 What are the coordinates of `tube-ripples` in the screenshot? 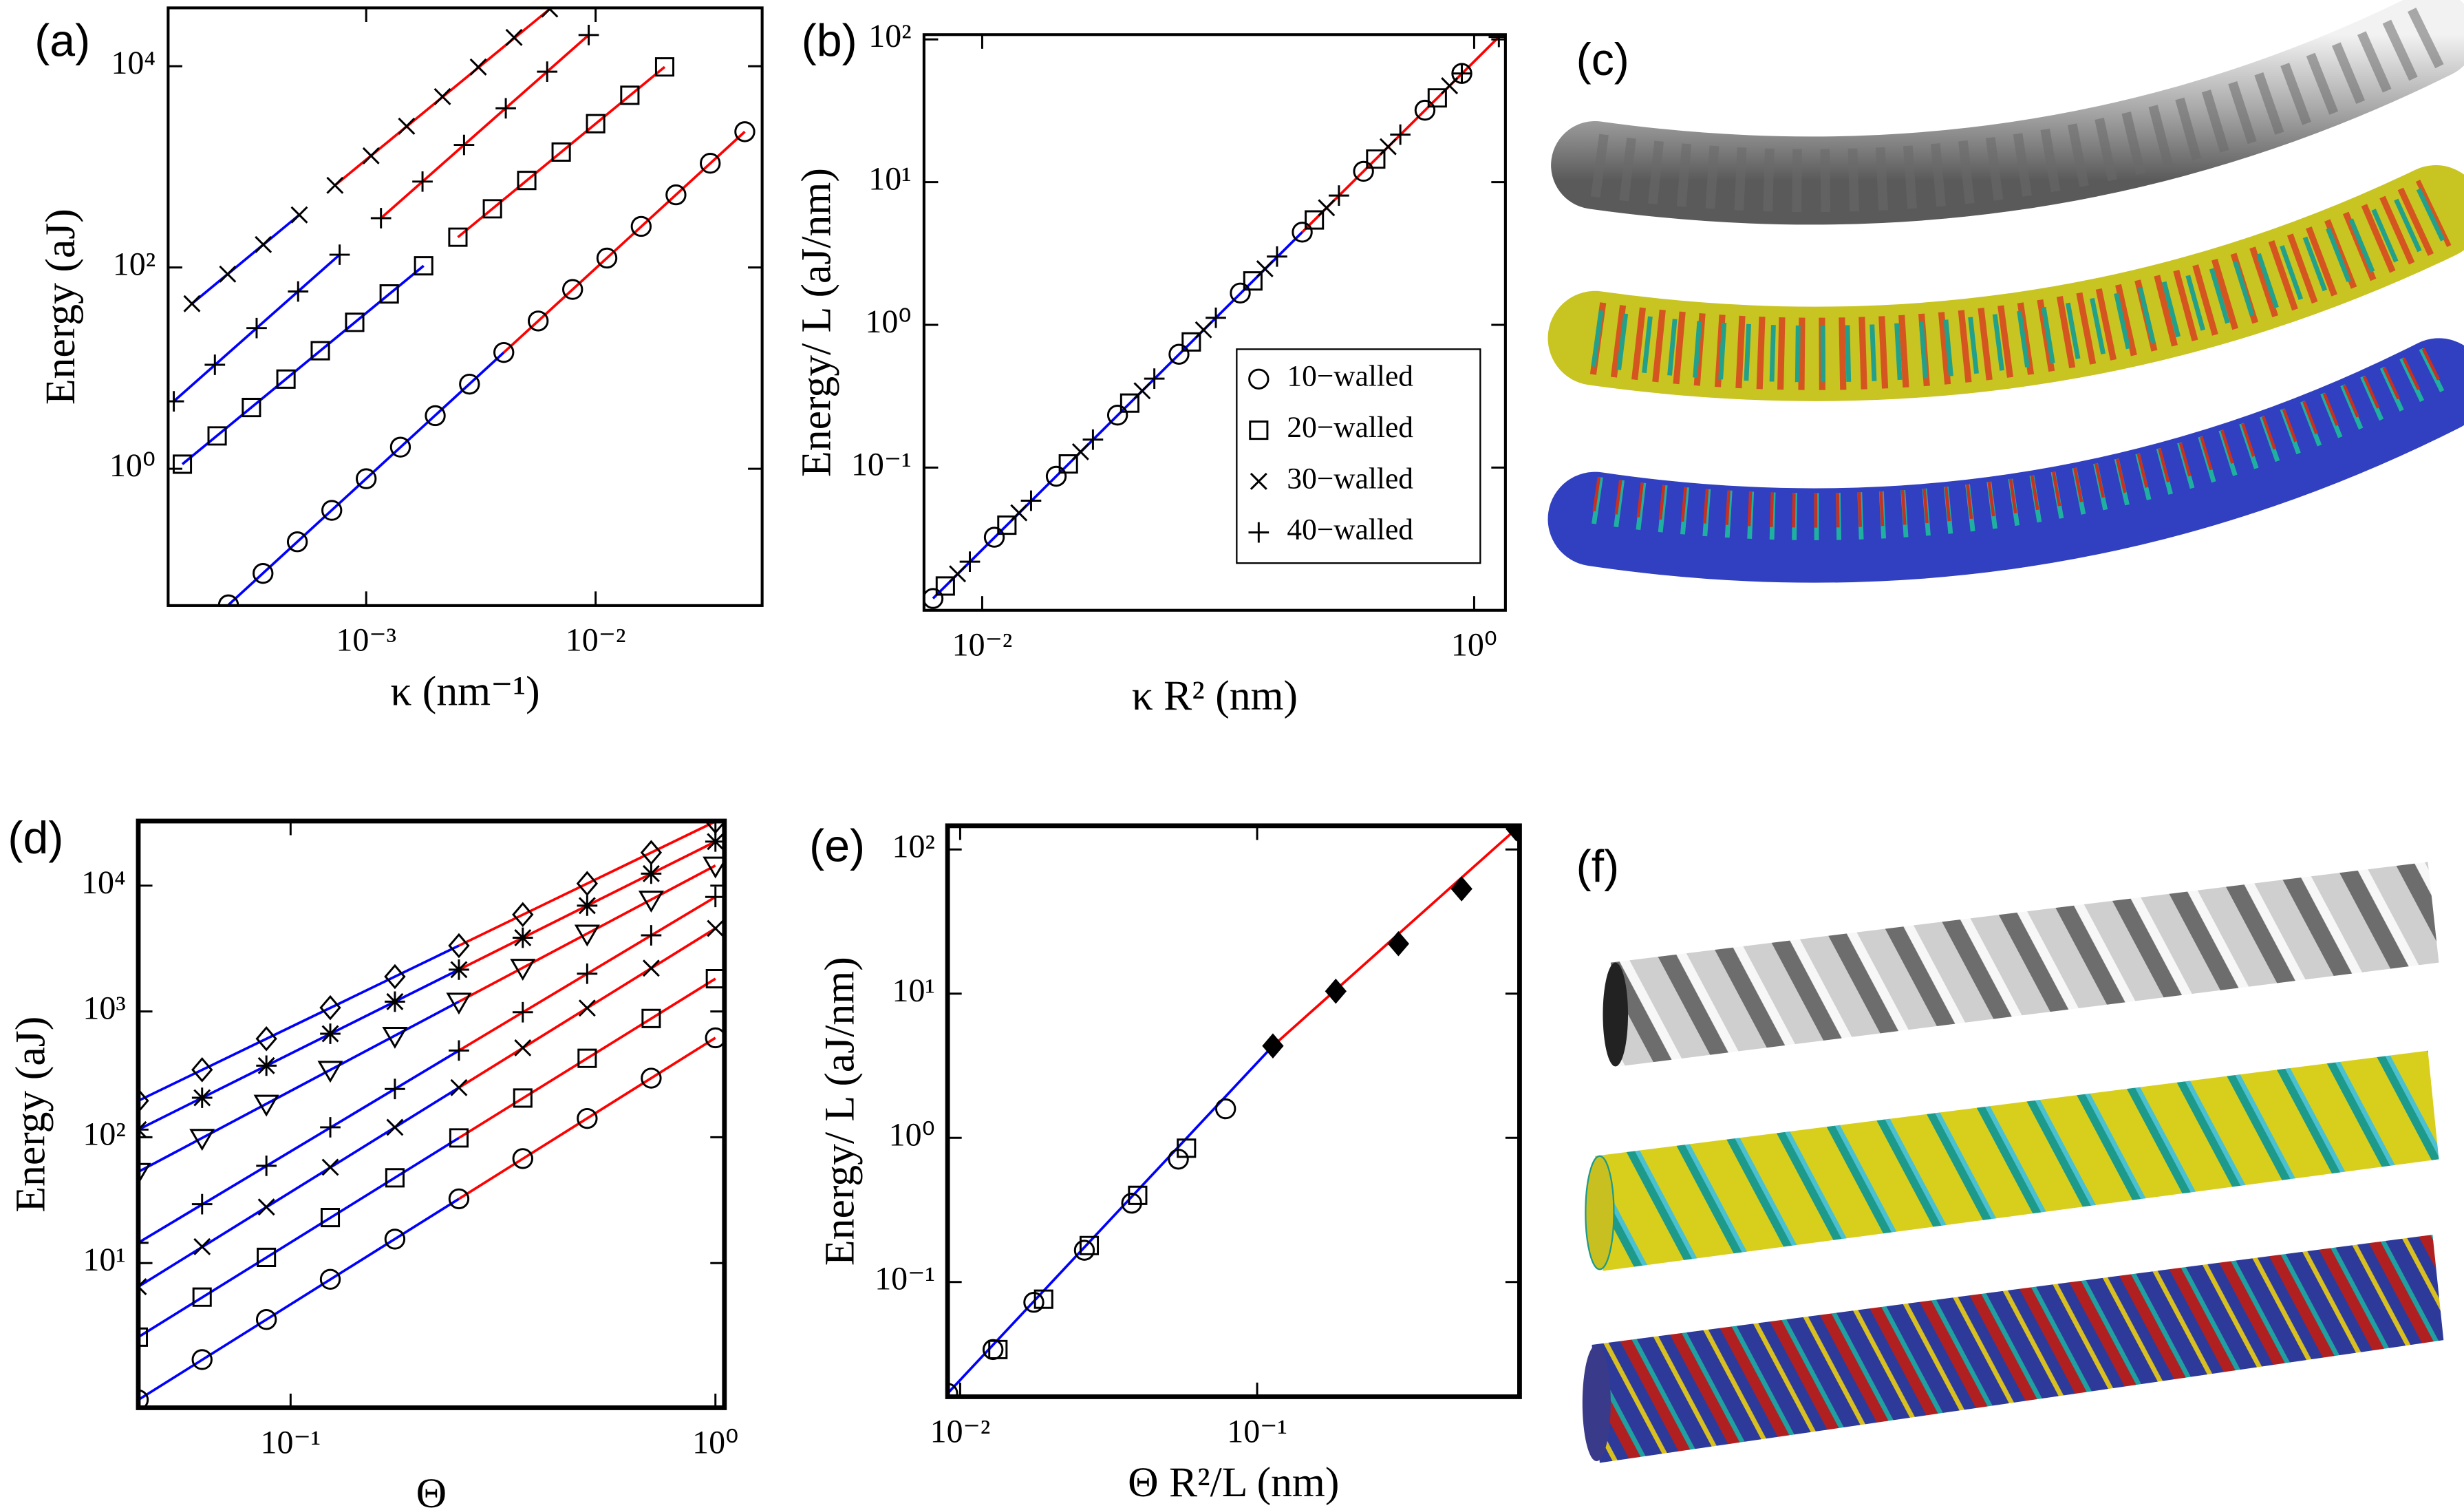 It's located at (2019, 436).